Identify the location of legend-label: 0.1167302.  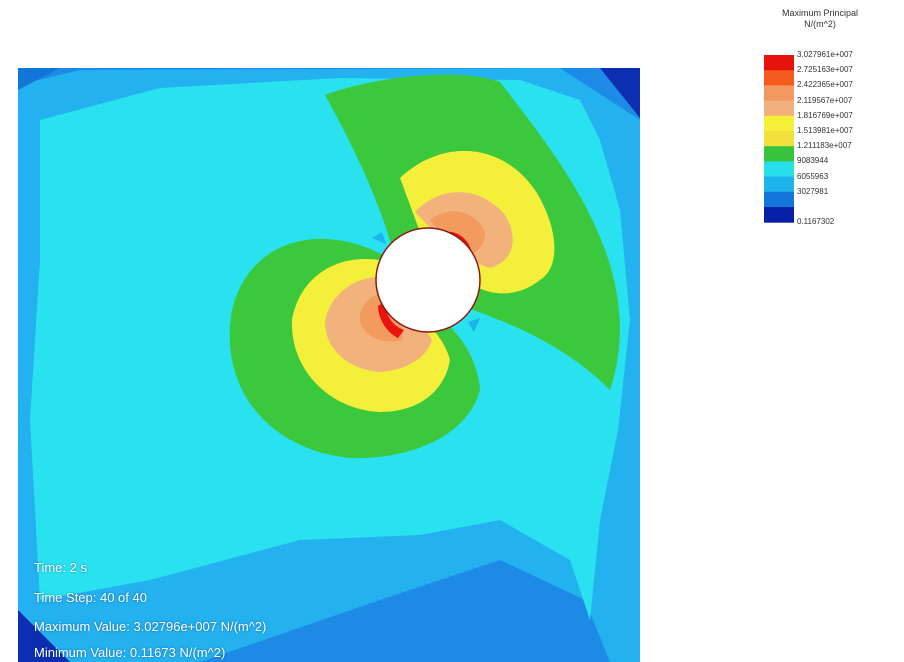
(816, 222).